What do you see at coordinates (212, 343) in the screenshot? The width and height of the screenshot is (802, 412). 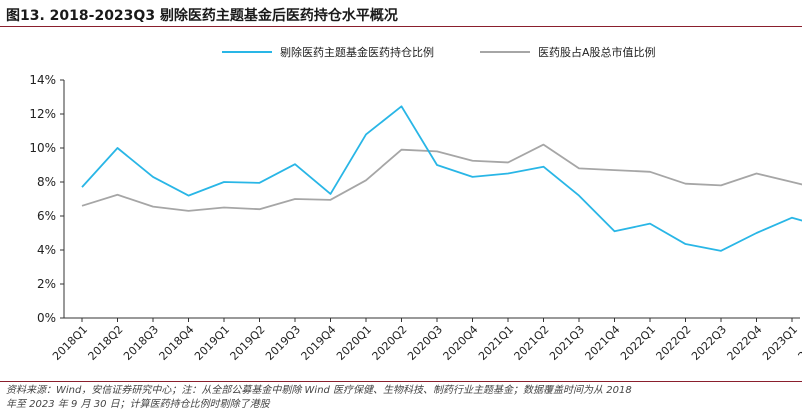 I see `x-tick-label: 2019Q1` at bounding box center [212, 343].